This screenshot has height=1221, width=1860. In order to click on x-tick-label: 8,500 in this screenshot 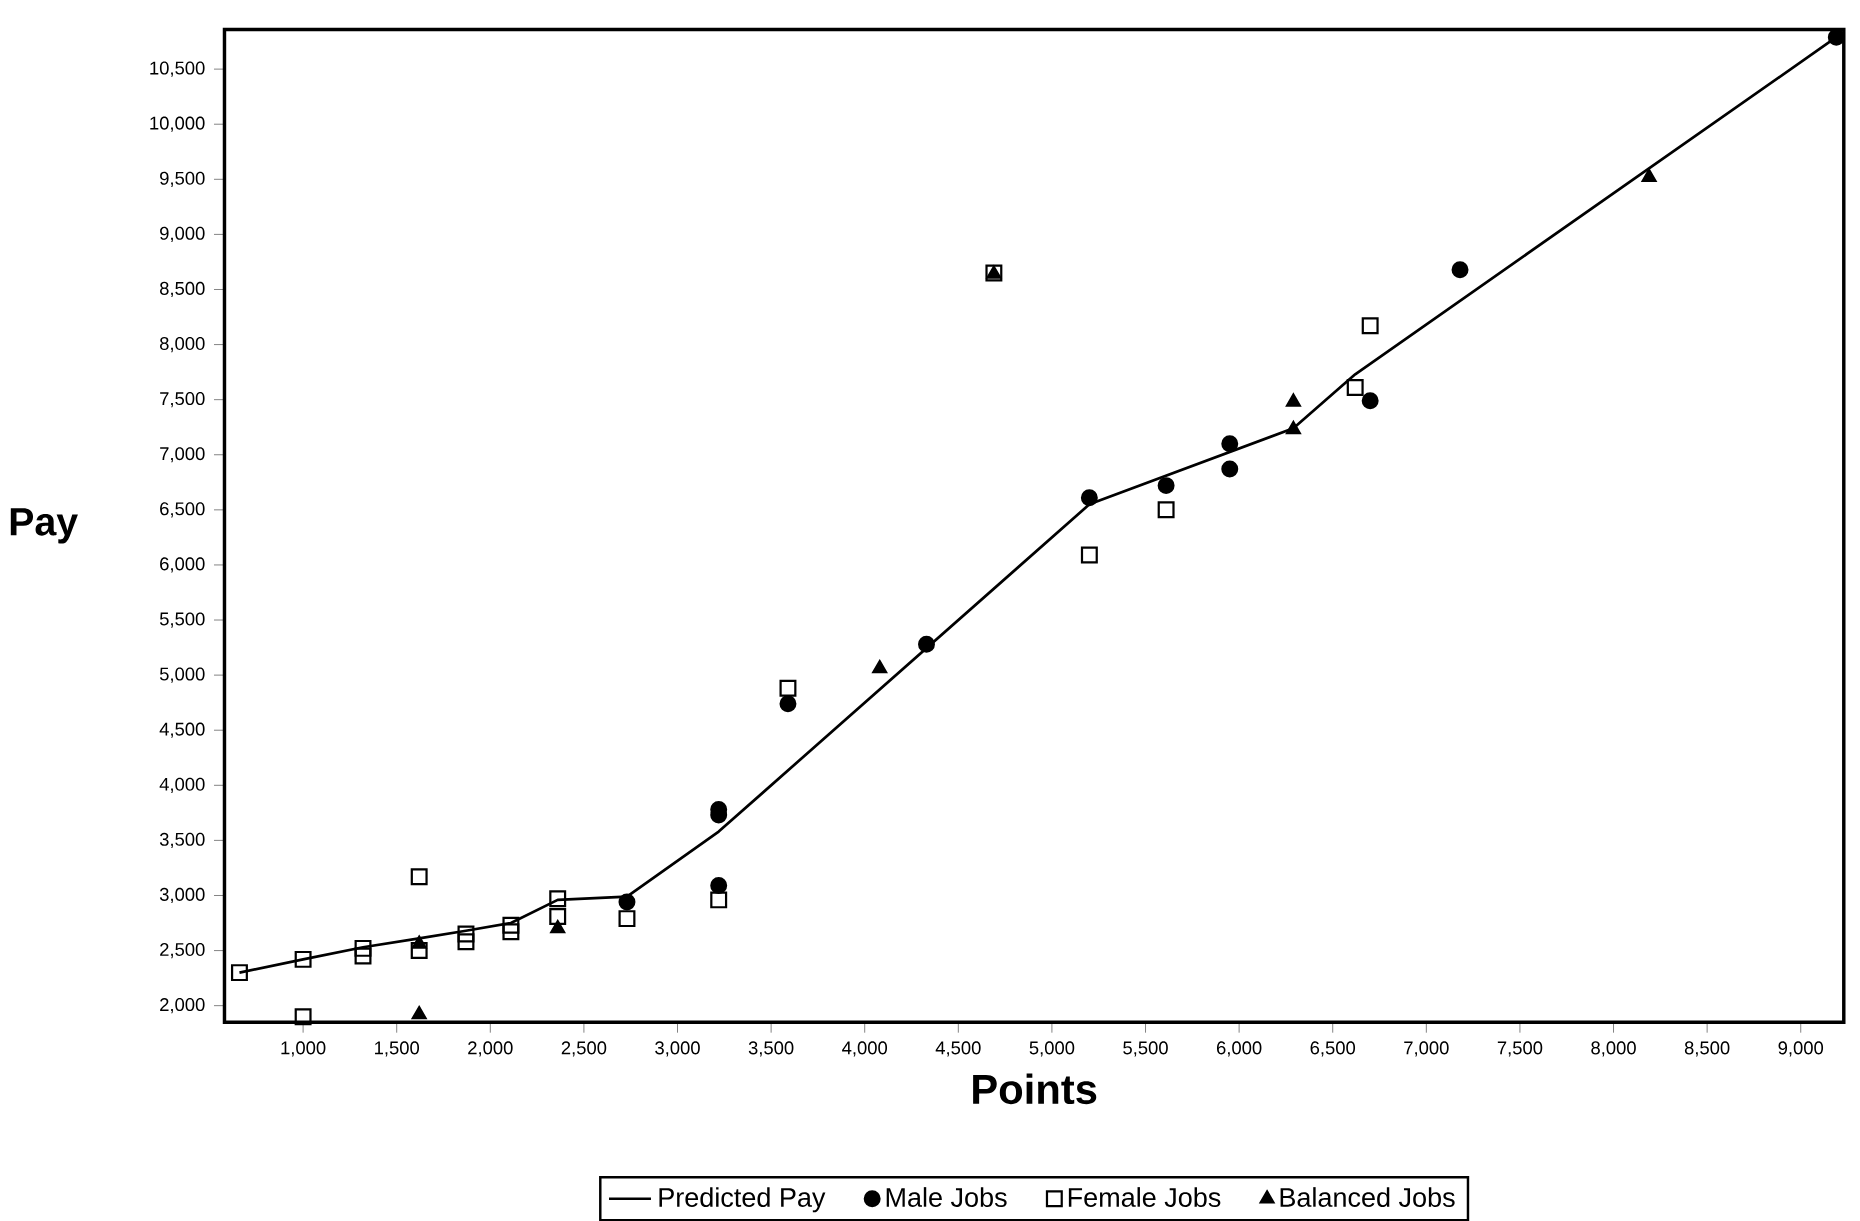, I will do `click(1707, 1049)`.